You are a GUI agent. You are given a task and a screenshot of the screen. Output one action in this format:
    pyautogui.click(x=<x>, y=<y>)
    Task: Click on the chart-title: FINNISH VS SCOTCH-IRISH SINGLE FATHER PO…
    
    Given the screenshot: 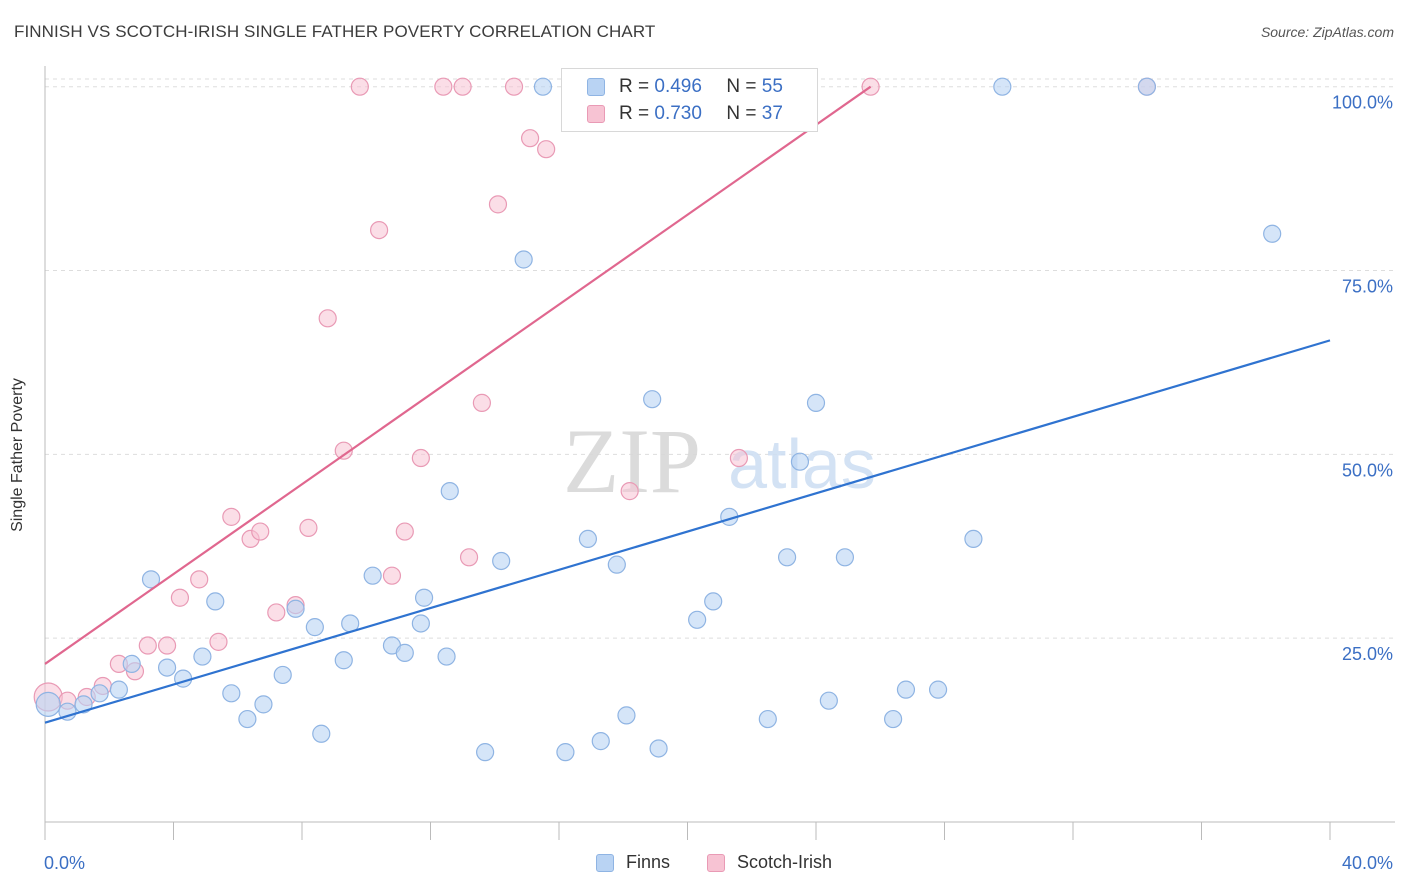 What is the action you would take?
    pyautogui.click(x=335, y=31)
    